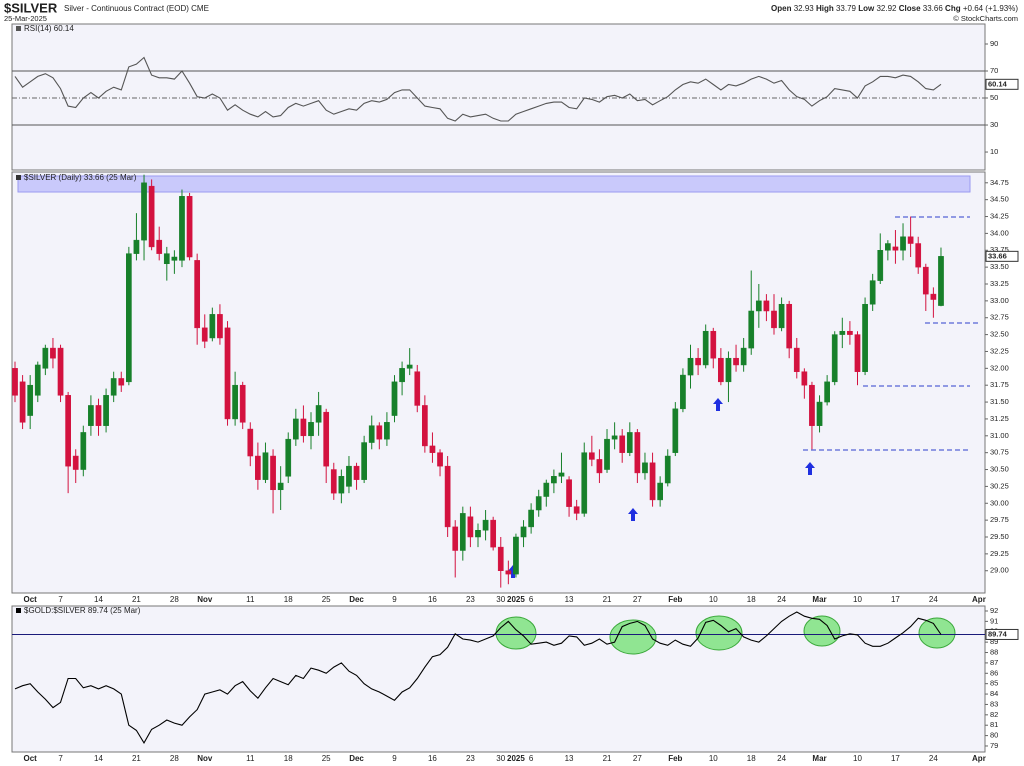  Describe the element at coordinates (994, 714) in the screenshot. I see `y-tick-label: 82` at that location.